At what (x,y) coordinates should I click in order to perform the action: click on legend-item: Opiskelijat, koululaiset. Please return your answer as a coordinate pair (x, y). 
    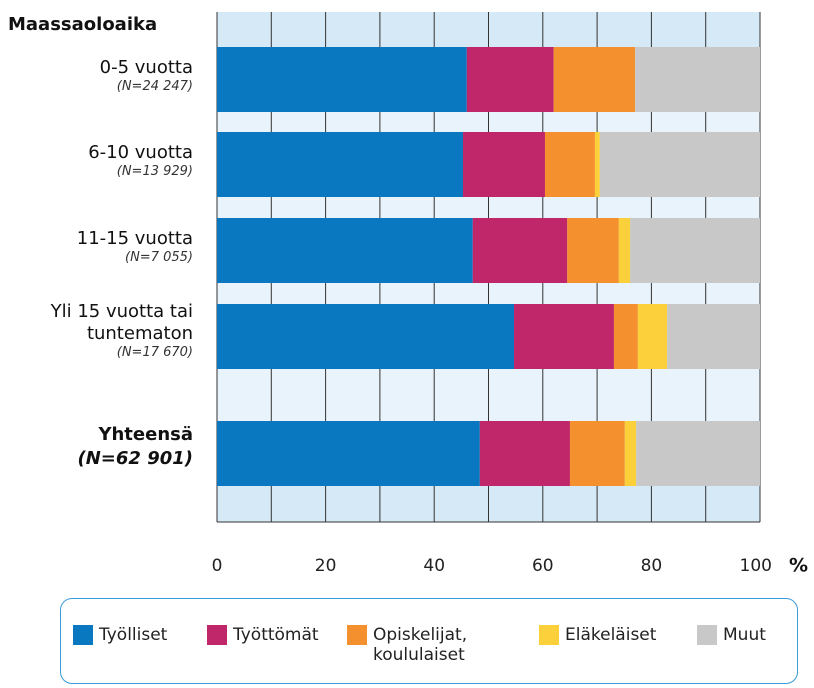
    Looking at the image, I should click on (407, 645).